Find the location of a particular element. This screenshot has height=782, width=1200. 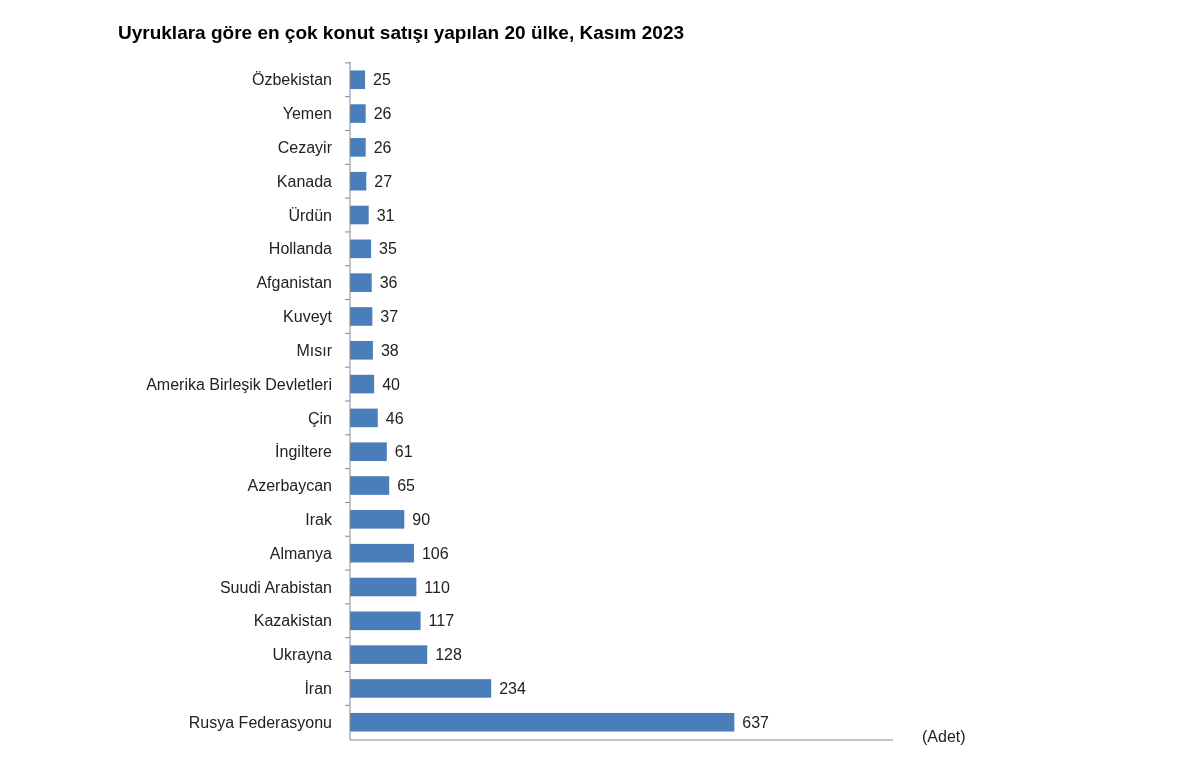

chart-title: Uyruklara göre en çok konut satışı yapılan 20 ülke, Kasım 2023 is located at coordinates (401, 32).